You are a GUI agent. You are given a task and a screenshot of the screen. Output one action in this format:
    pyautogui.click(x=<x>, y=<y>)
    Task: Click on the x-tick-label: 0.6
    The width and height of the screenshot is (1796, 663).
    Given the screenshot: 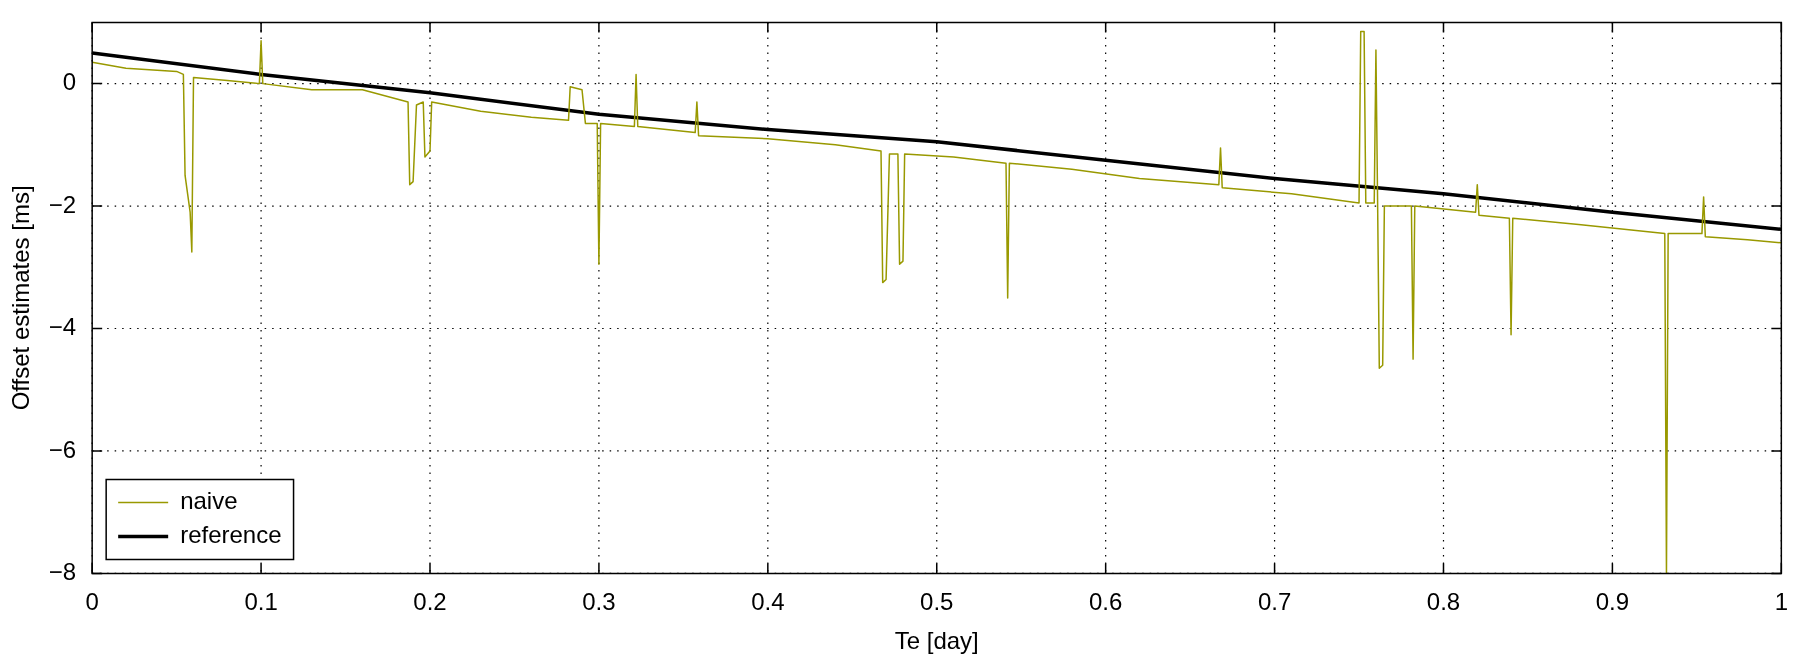 What is the action you would take?
    pyautogui.click(x=1105, y=602)
    